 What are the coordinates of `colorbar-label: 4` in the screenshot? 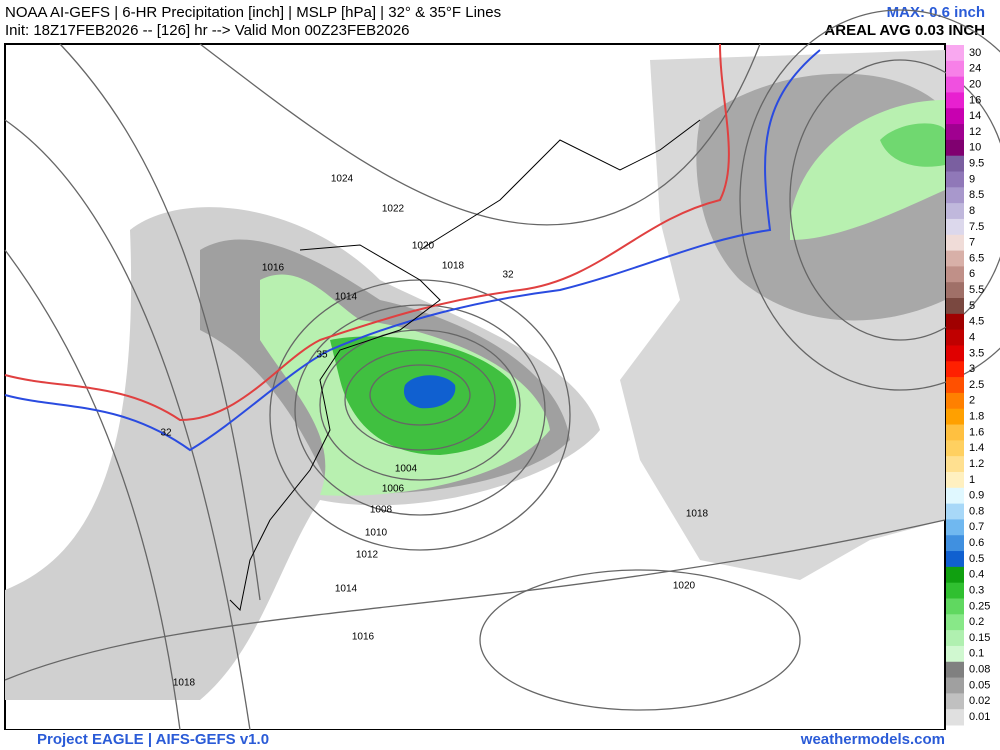 It's located at (972, 337).